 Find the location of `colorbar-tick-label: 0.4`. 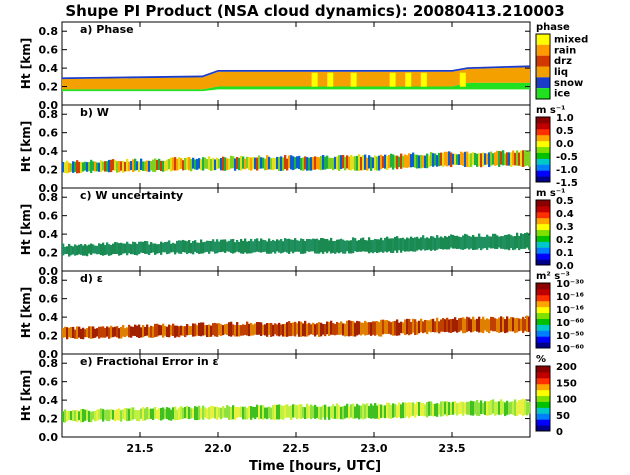

colorbar-tick-label: 0.4 is located at coordinates (565, 214).